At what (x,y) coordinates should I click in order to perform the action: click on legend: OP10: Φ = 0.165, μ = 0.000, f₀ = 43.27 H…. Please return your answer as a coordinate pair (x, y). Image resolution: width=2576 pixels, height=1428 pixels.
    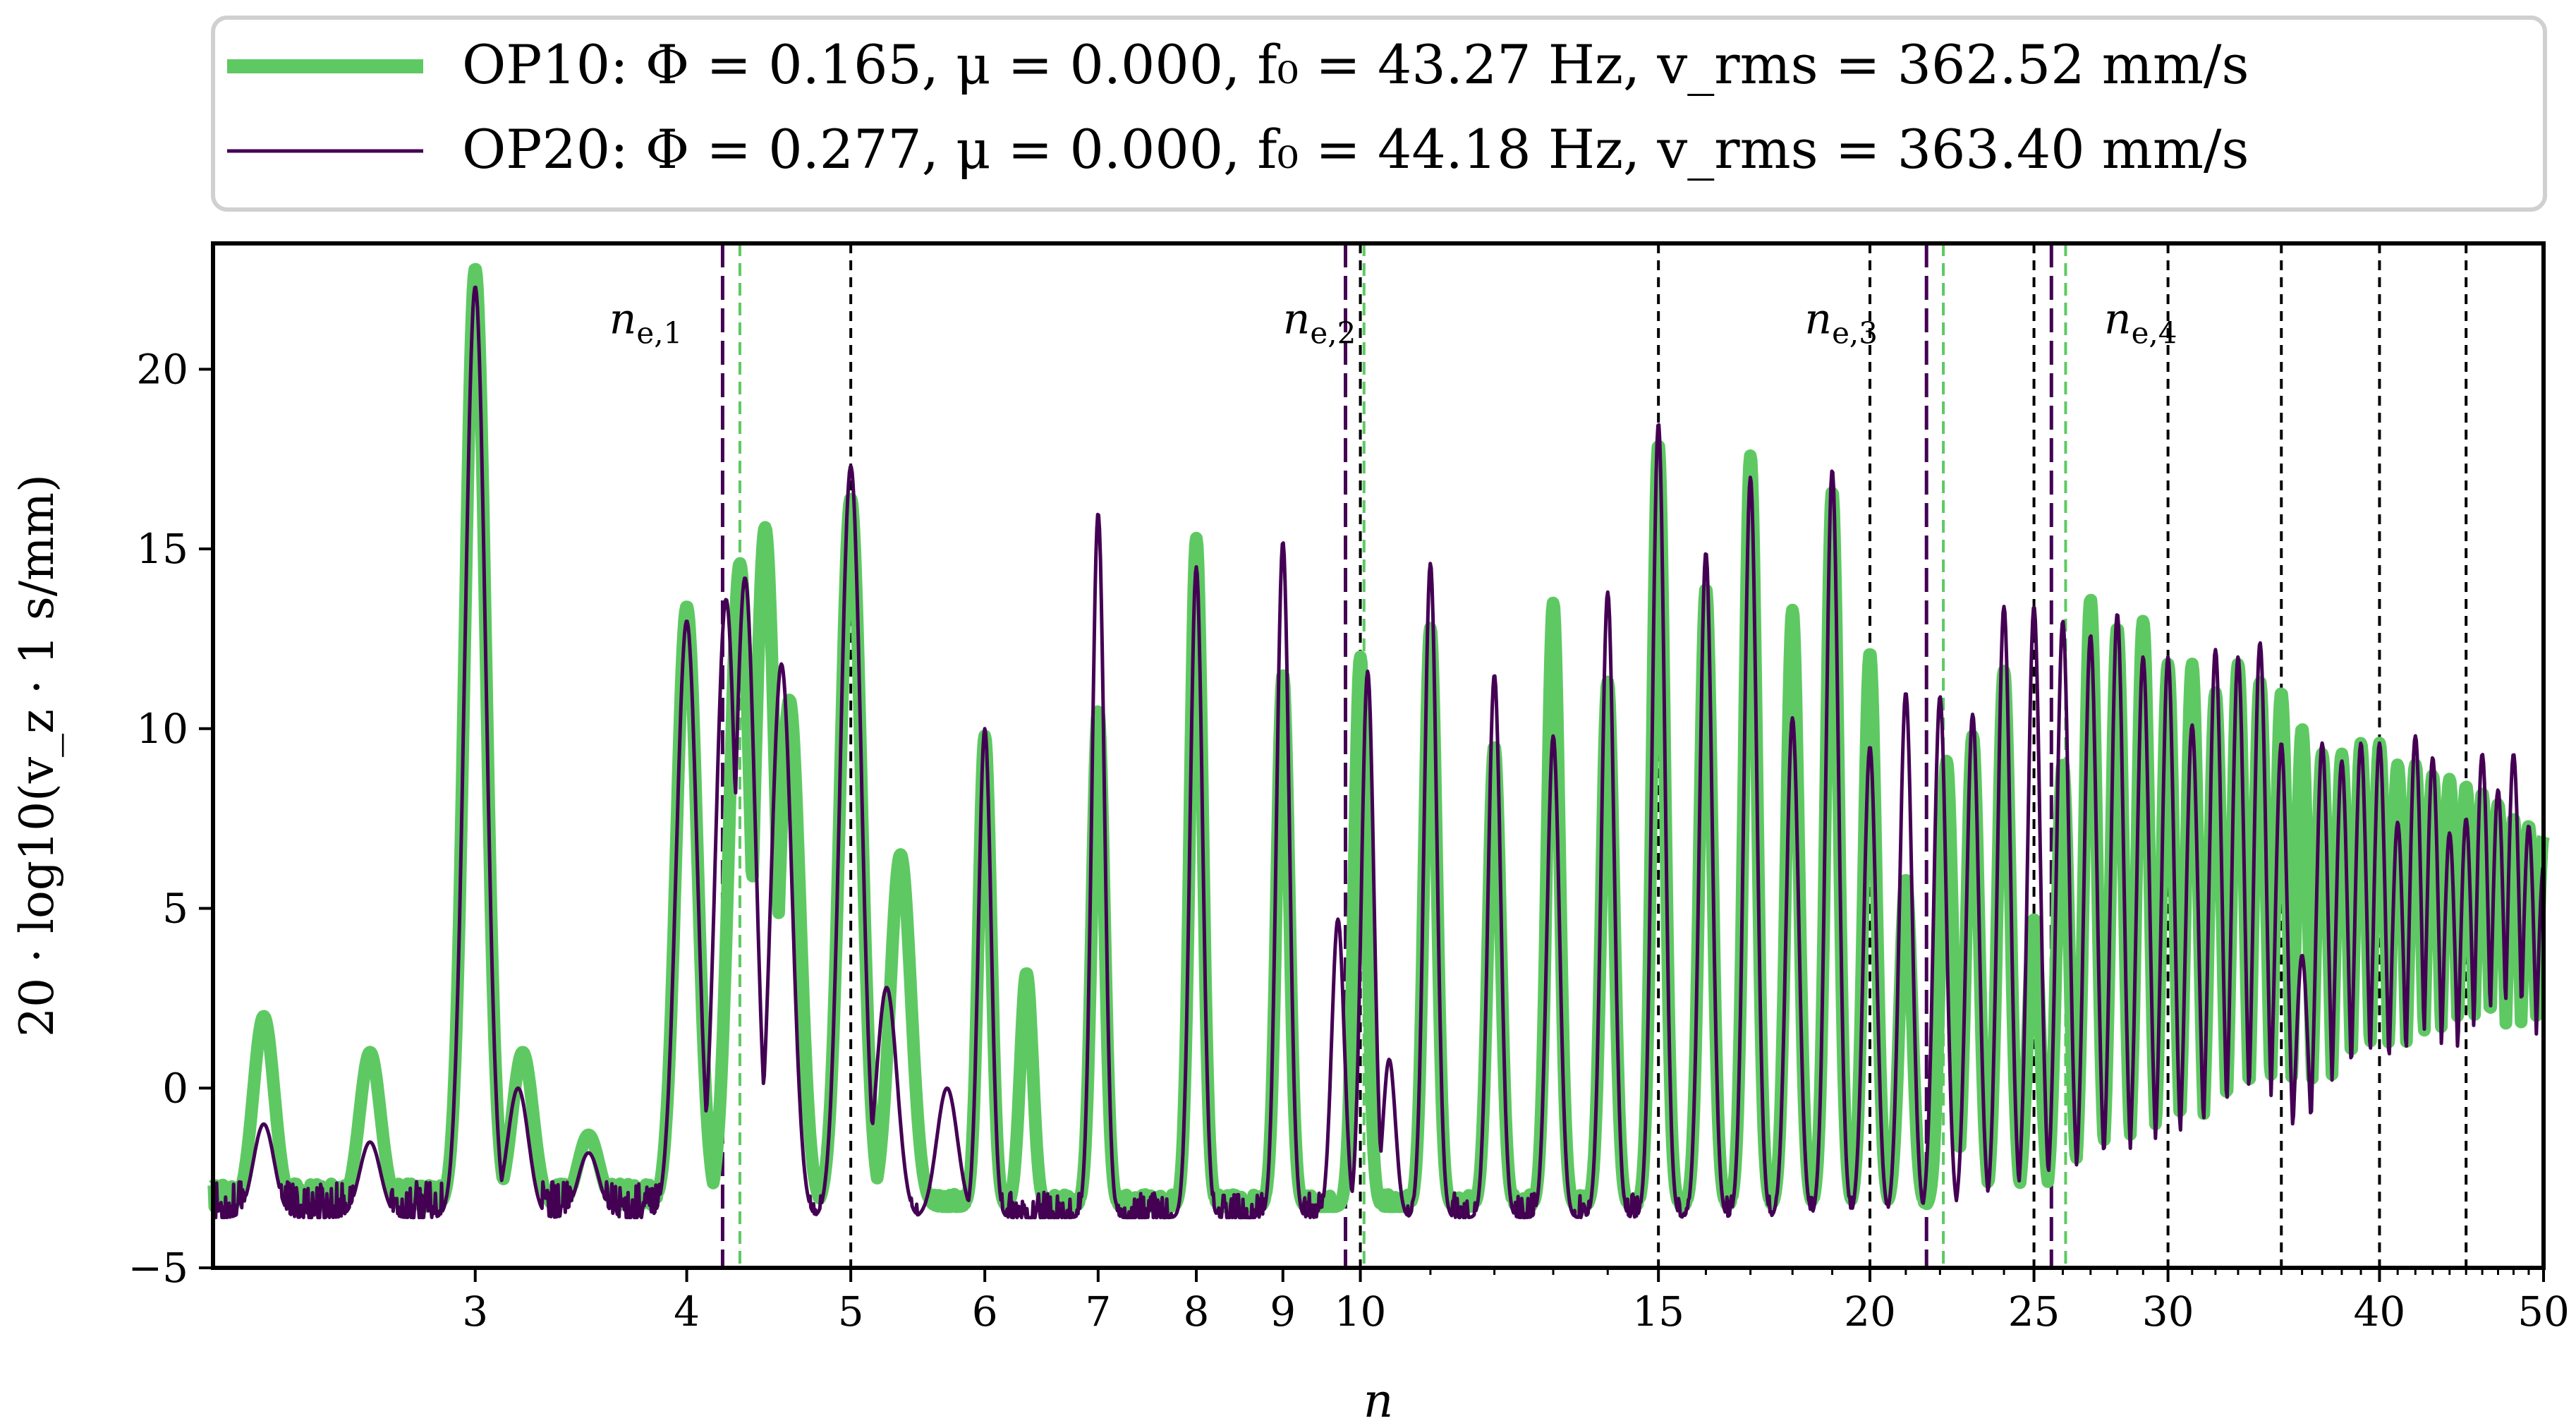
    Looking at the image, I should click on (1379, 114).